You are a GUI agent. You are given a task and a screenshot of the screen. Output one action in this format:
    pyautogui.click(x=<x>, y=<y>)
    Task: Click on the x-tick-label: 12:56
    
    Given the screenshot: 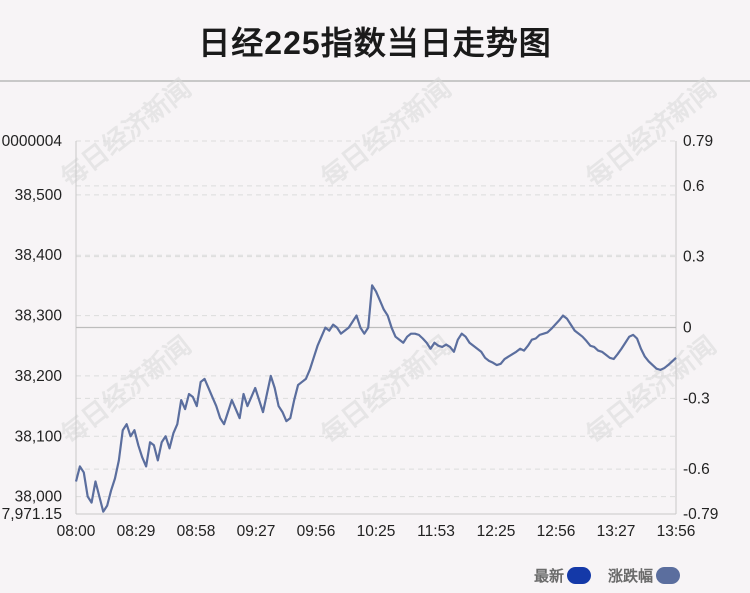 What is the action you would take?
    pyautogui.click(x=556, y=531)
    